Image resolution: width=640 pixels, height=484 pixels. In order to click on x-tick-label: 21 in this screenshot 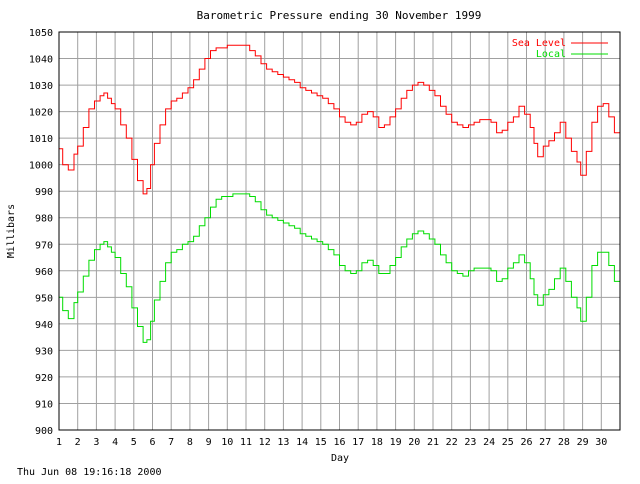, I will do `click(433, 442)`.